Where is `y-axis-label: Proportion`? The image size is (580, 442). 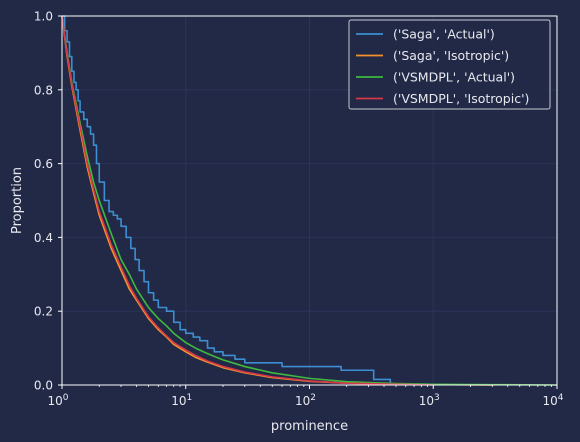 y-axis-label: Proportion is located at coordinates (17, 200).